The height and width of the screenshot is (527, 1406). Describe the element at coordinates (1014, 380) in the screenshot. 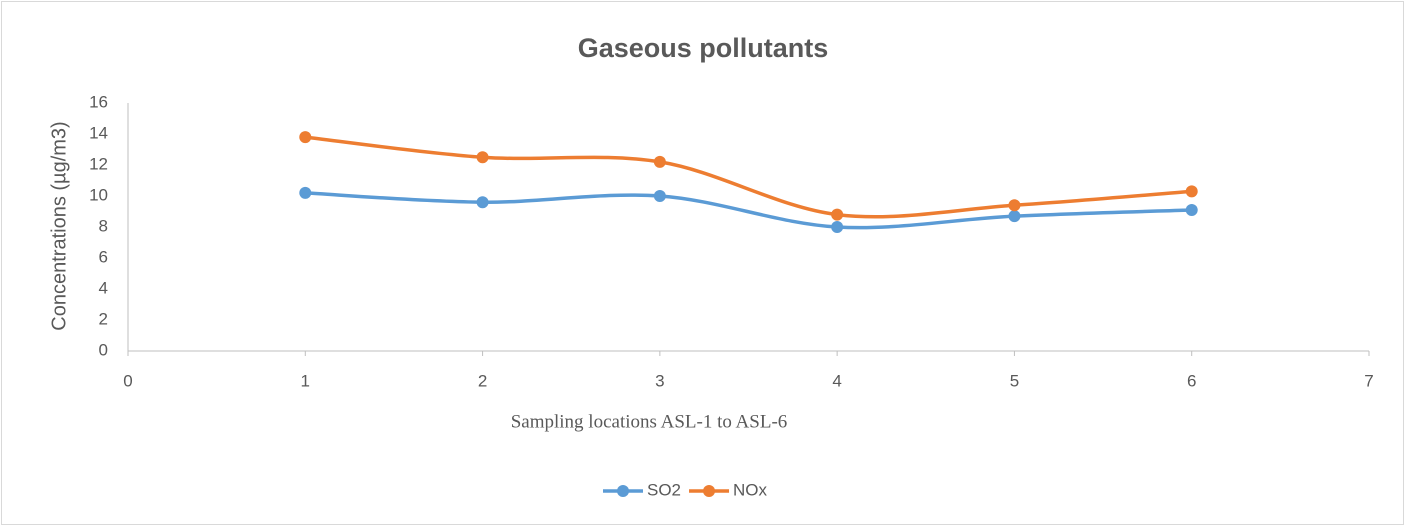

I see `x-tick-label: 5` at that location.